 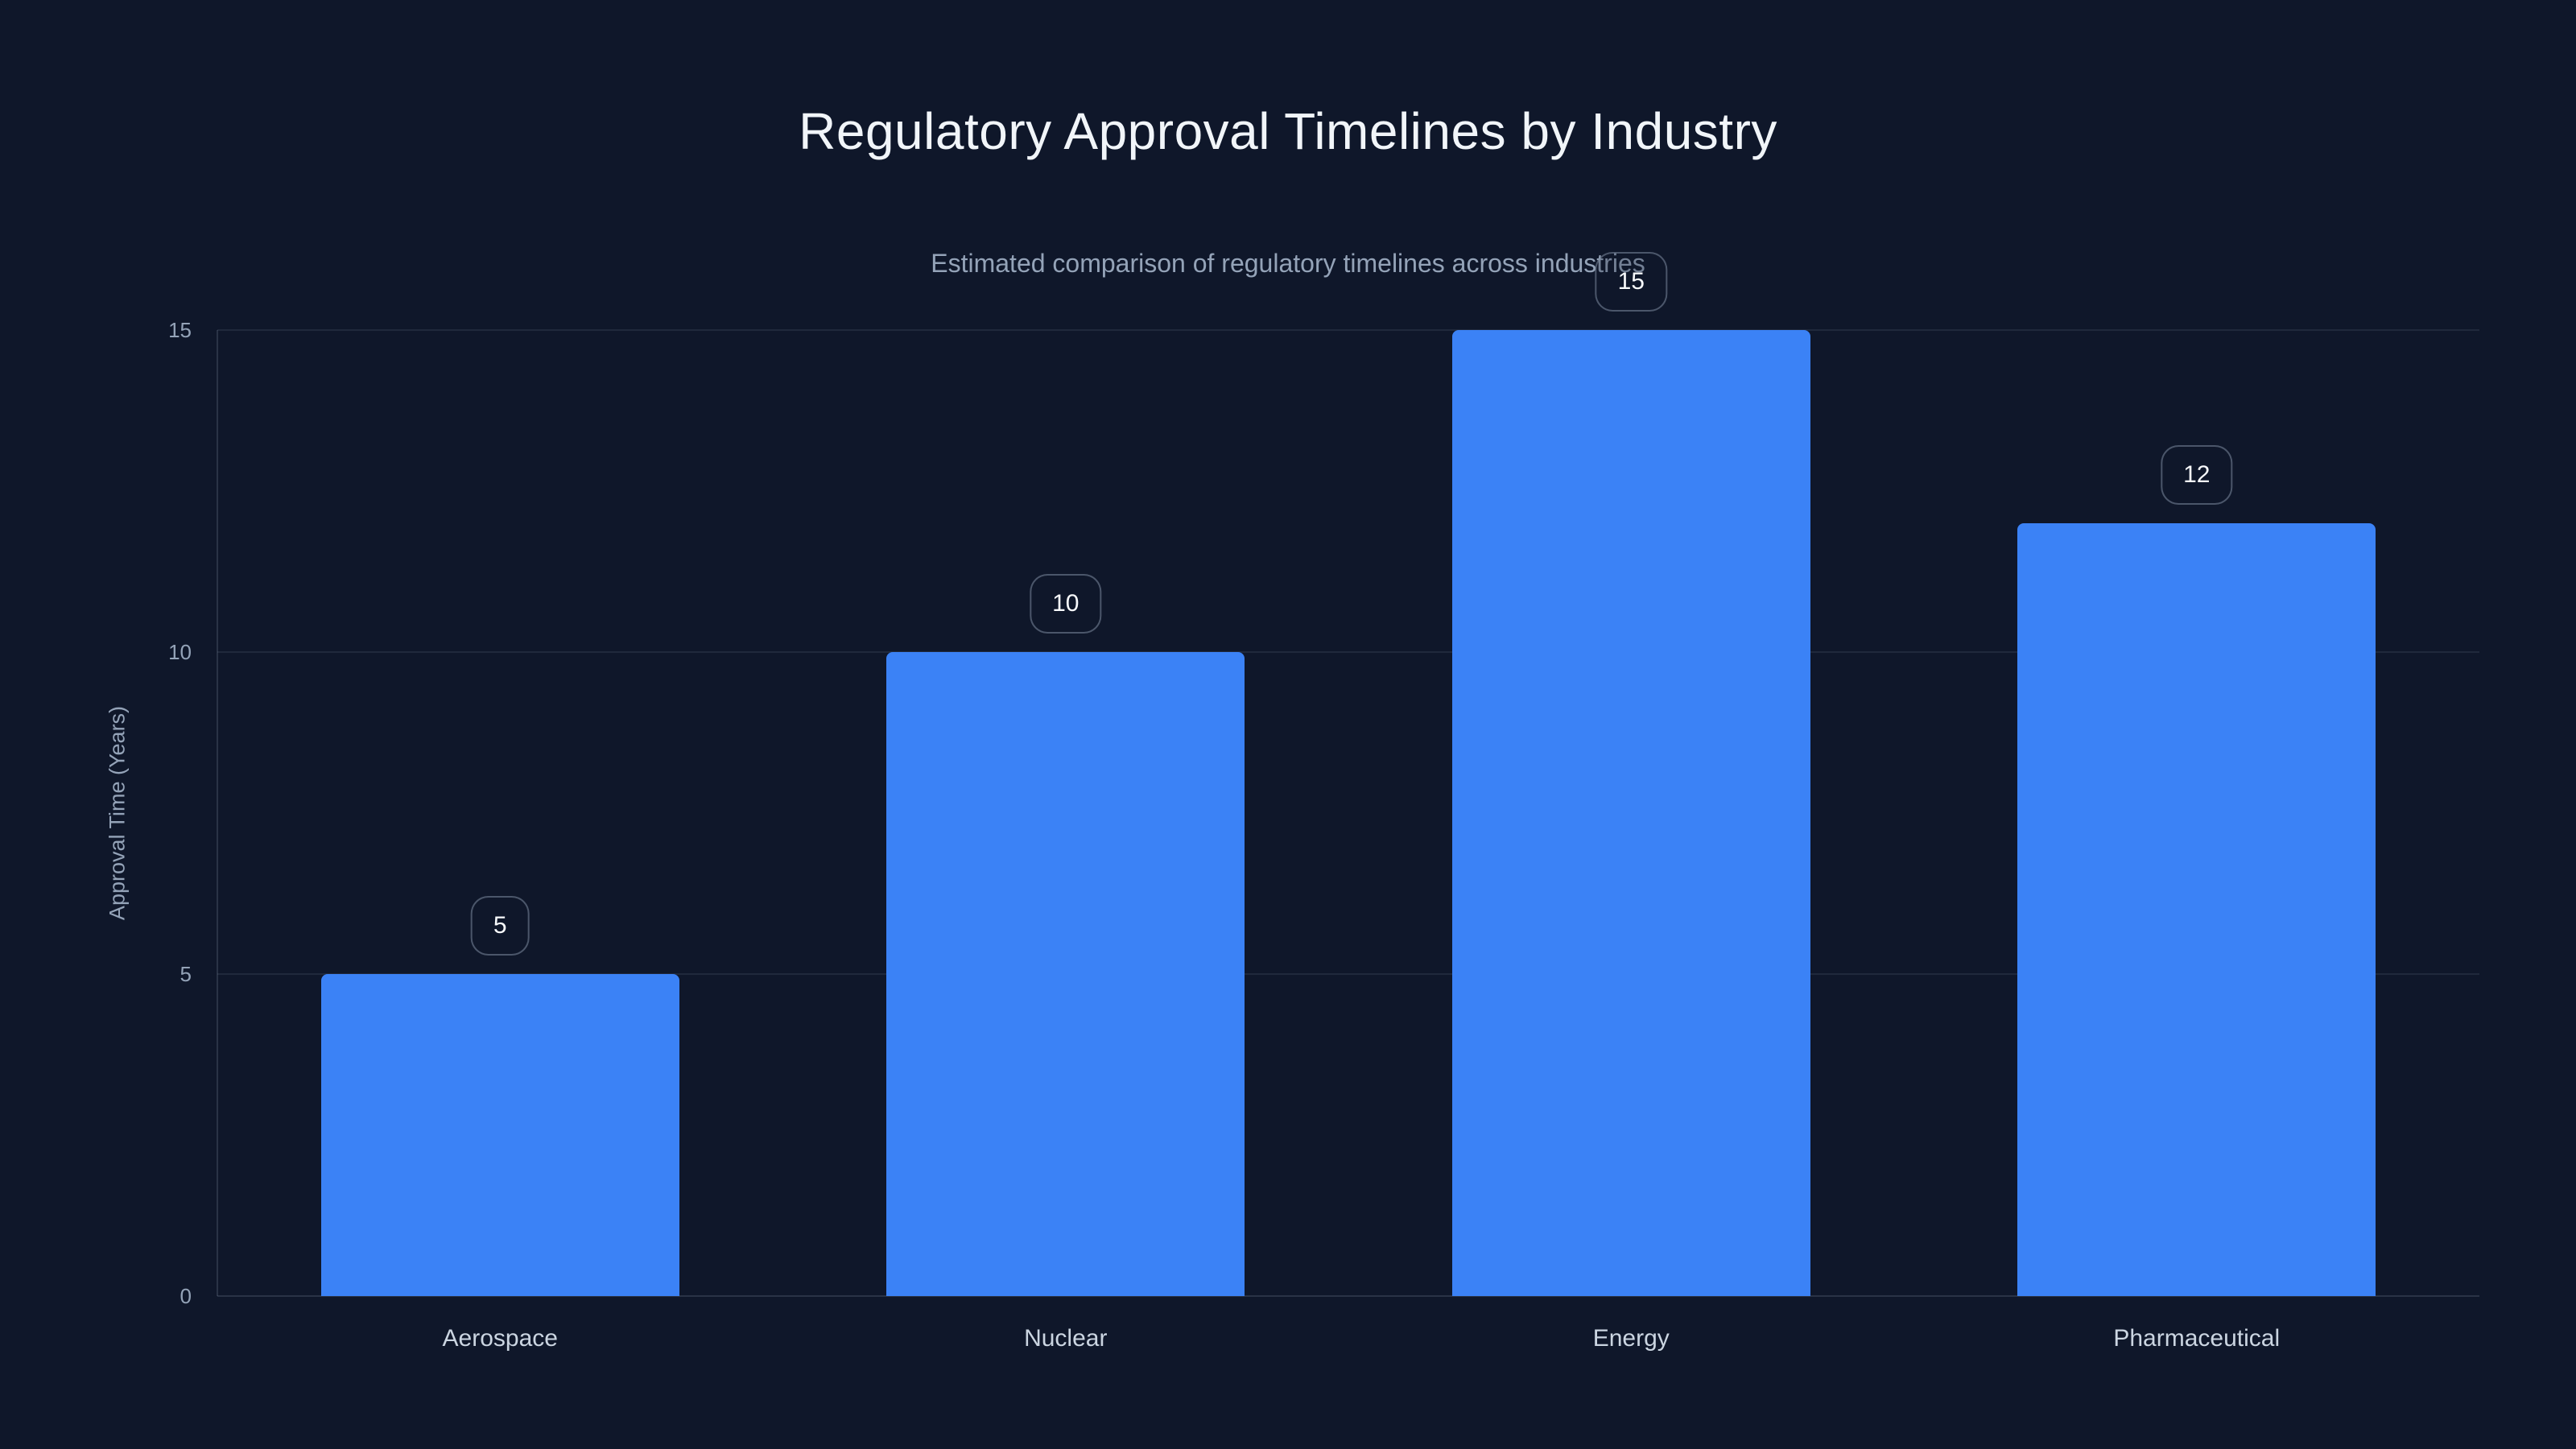 I want to click on value-badge: 10, so click(x=1066, y=604).